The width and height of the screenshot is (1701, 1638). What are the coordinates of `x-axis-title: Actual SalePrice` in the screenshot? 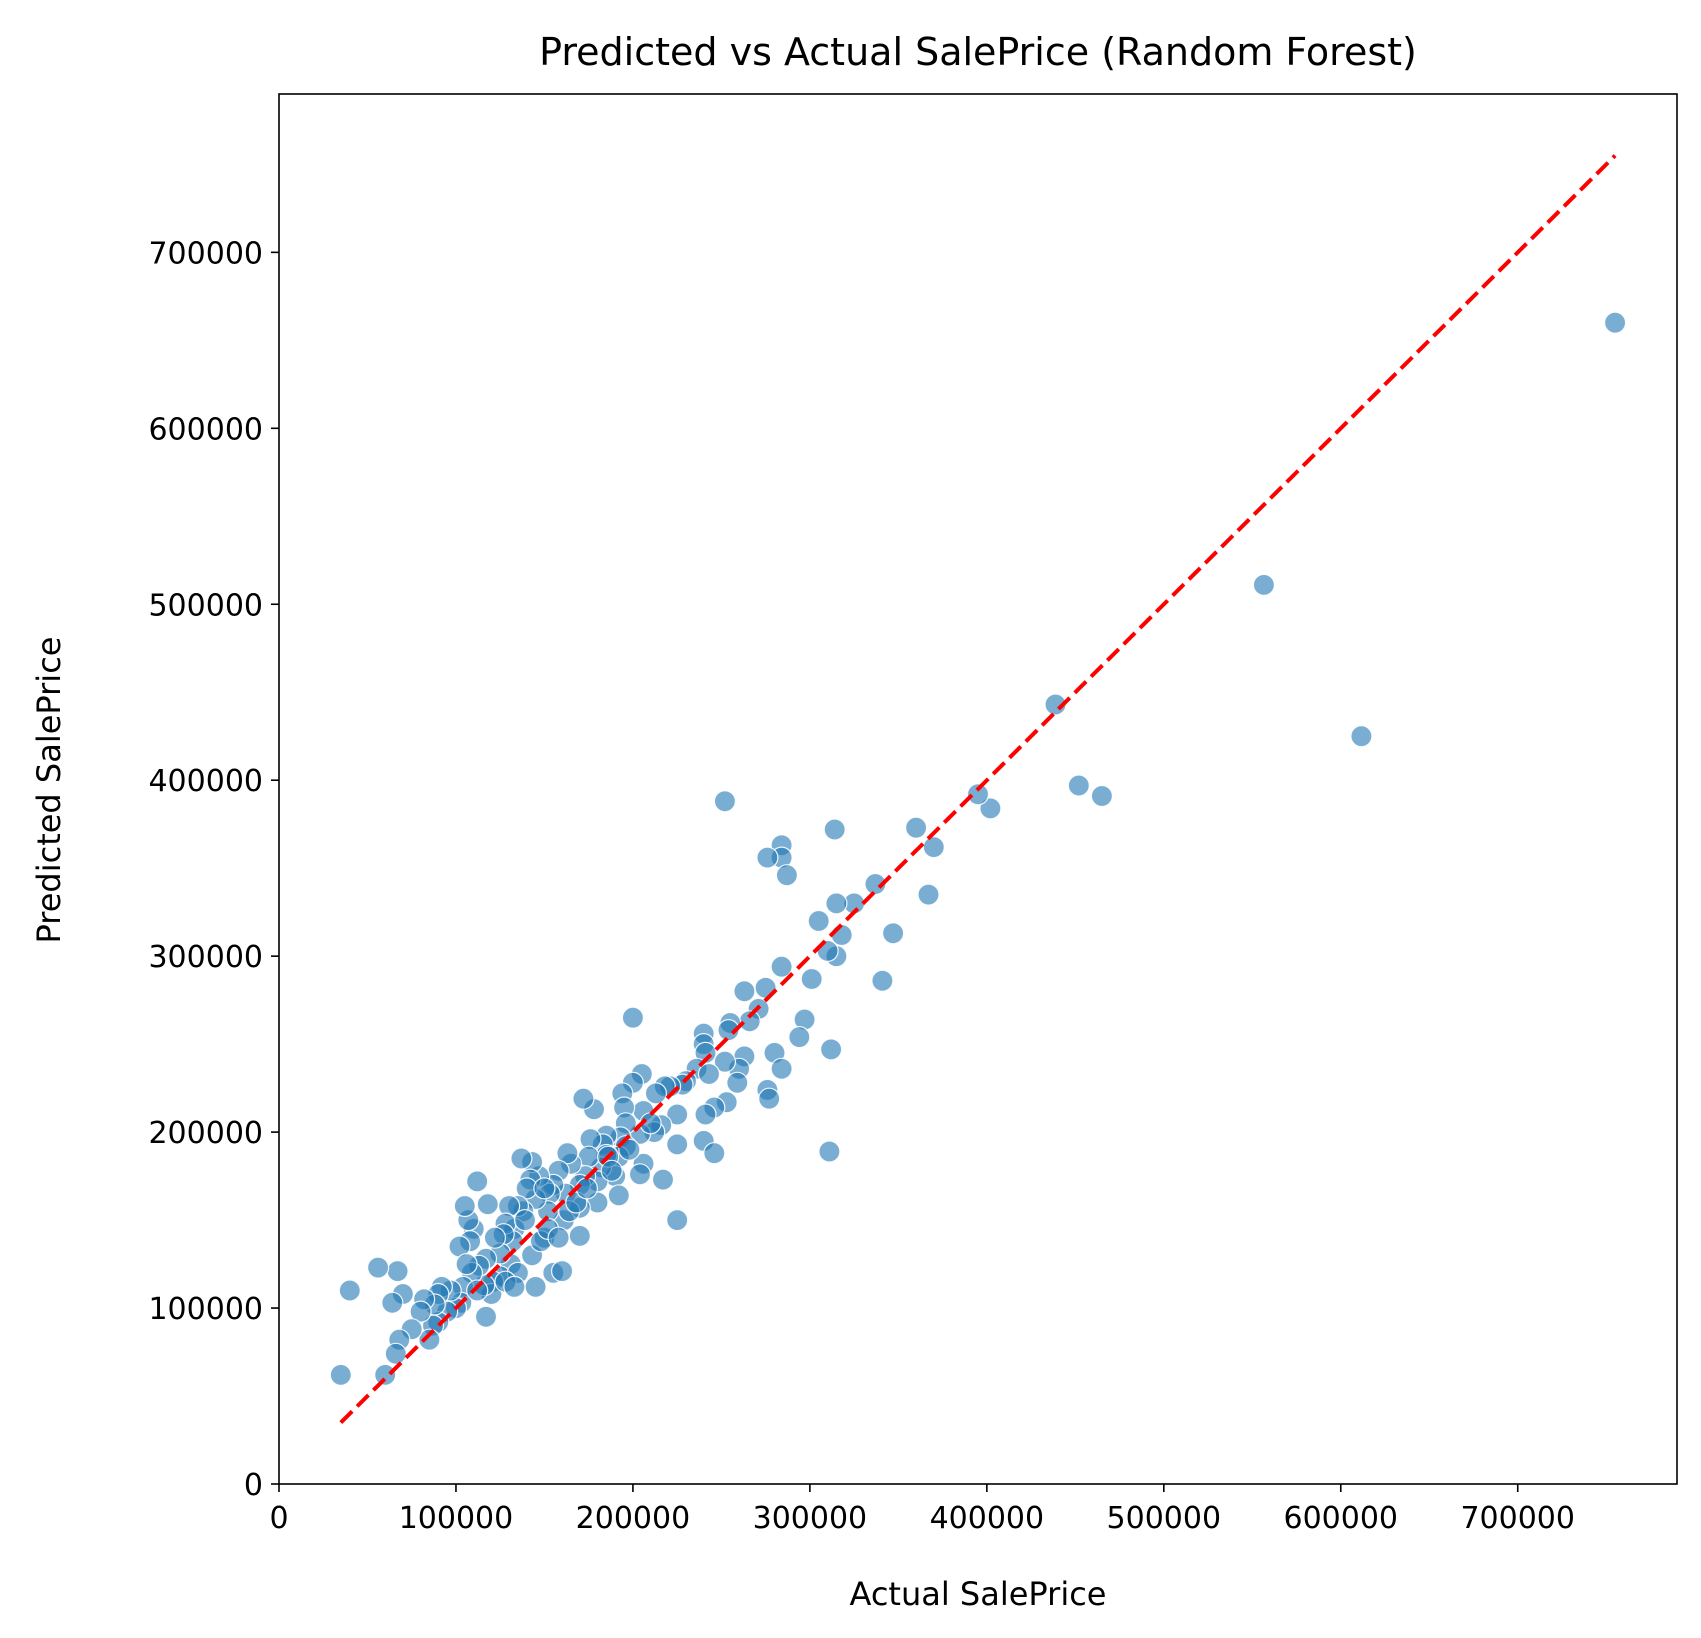 It's located at (978, 1594).